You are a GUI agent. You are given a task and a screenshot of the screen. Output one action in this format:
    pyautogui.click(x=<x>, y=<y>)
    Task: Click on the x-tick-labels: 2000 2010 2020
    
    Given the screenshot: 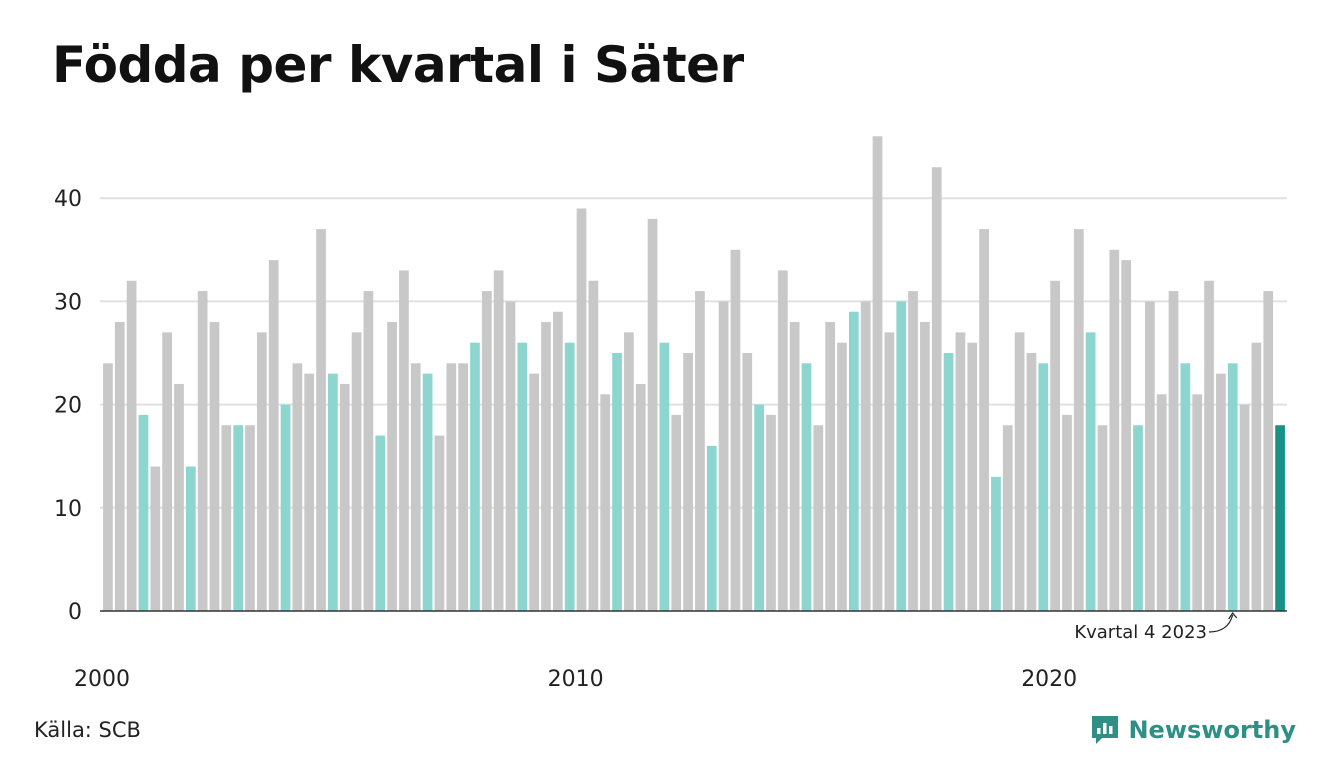 What is the action you would take?
    pyautogui.click(x=575, y=679)
    